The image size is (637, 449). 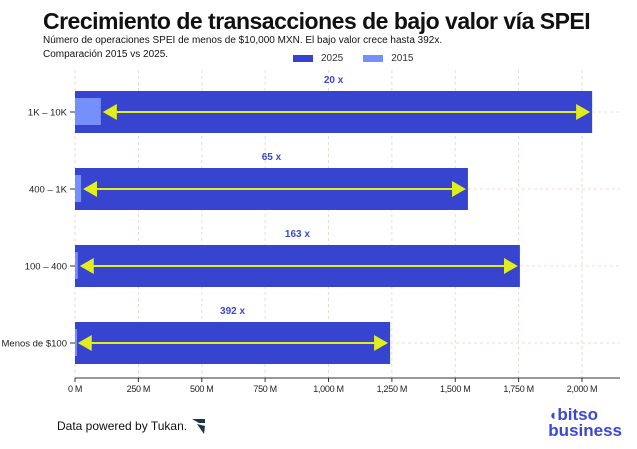 What do you see at coordinates (48, 190) in the screenshot?
I see `y-tick-label: 400 – 1K` at bounding box center [48, 190].